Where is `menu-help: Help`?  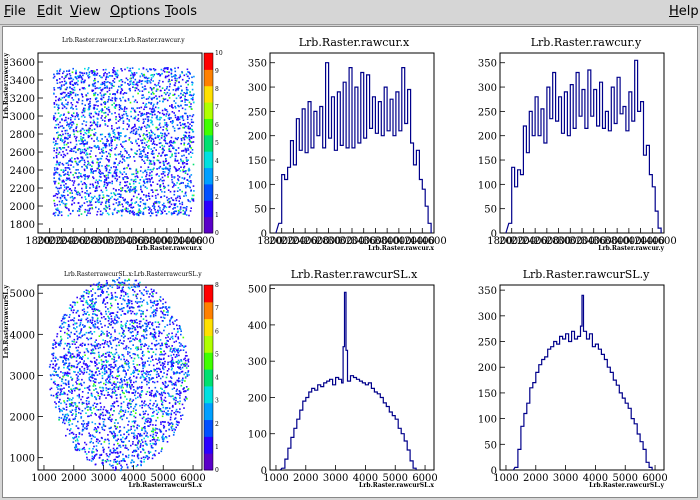 menu-help: Help is located at coordinates (684, 11).